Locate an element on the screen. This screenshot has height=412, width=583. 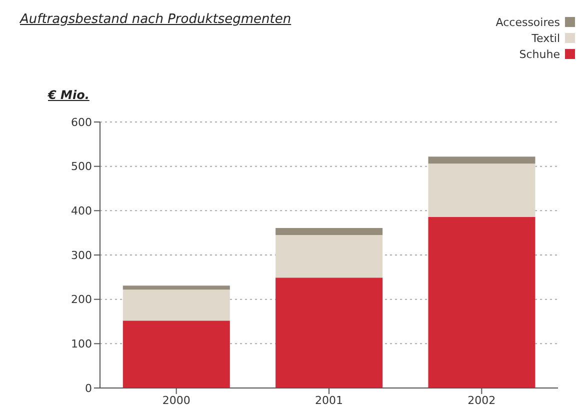
legend-label: Textil is located at coordinates (546, 38).